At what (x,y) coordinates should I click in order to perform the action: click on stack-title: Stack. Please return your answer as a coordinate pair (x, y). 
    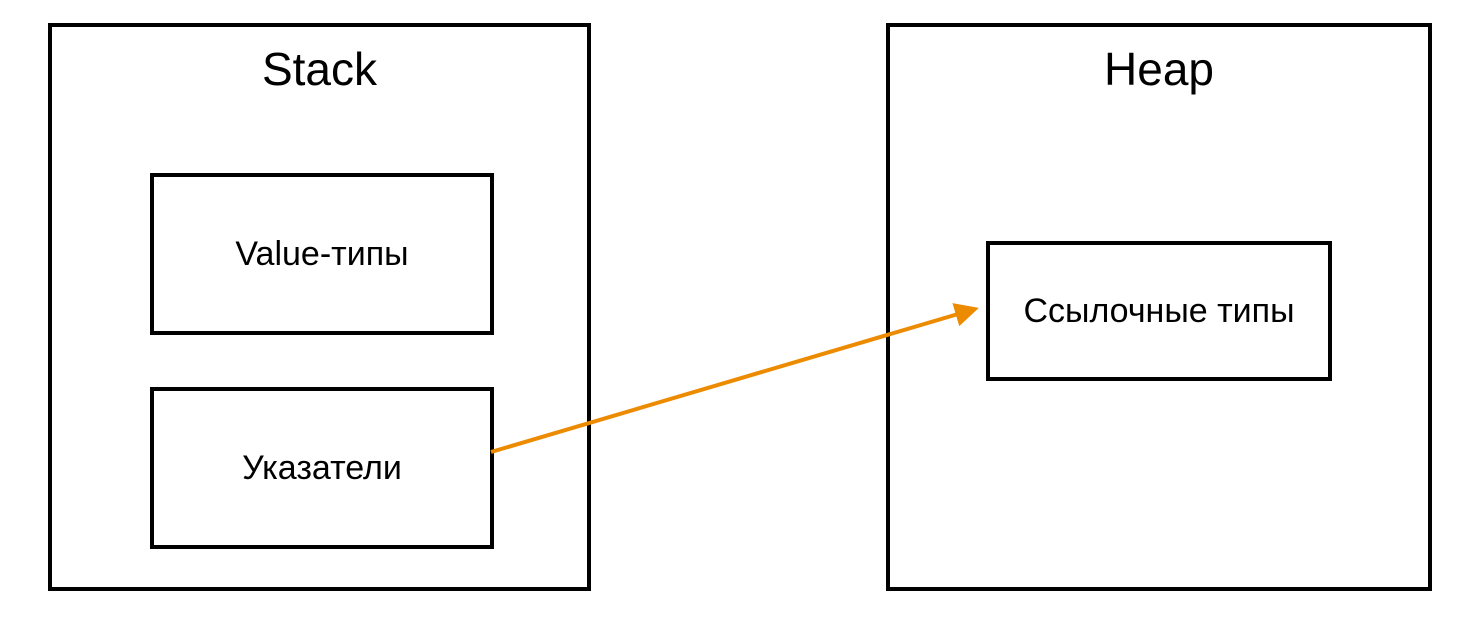
    Looking at the image, I should click on (319, 69).